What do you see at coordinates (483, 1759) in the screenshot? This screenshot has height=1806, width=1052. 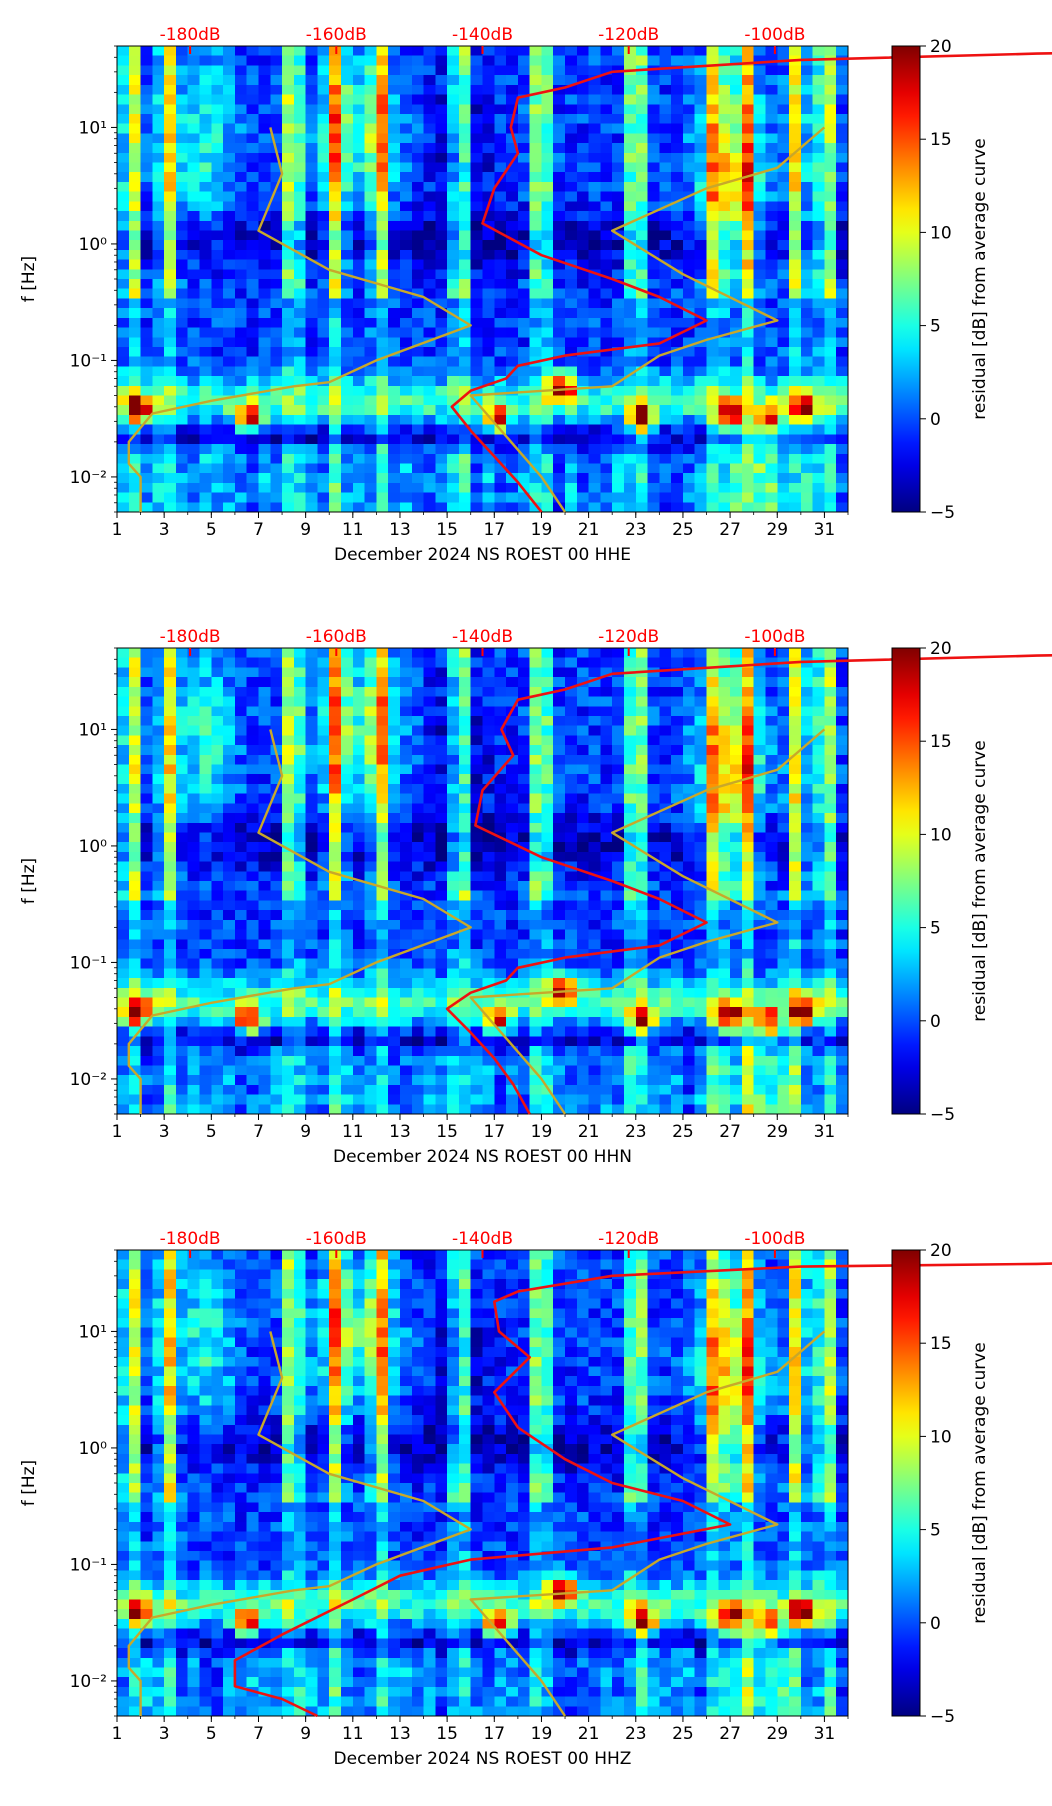 I see `x-axis-label: December 2024 NS ROEST 00 HHZ` at bounding box center [483, 1759].